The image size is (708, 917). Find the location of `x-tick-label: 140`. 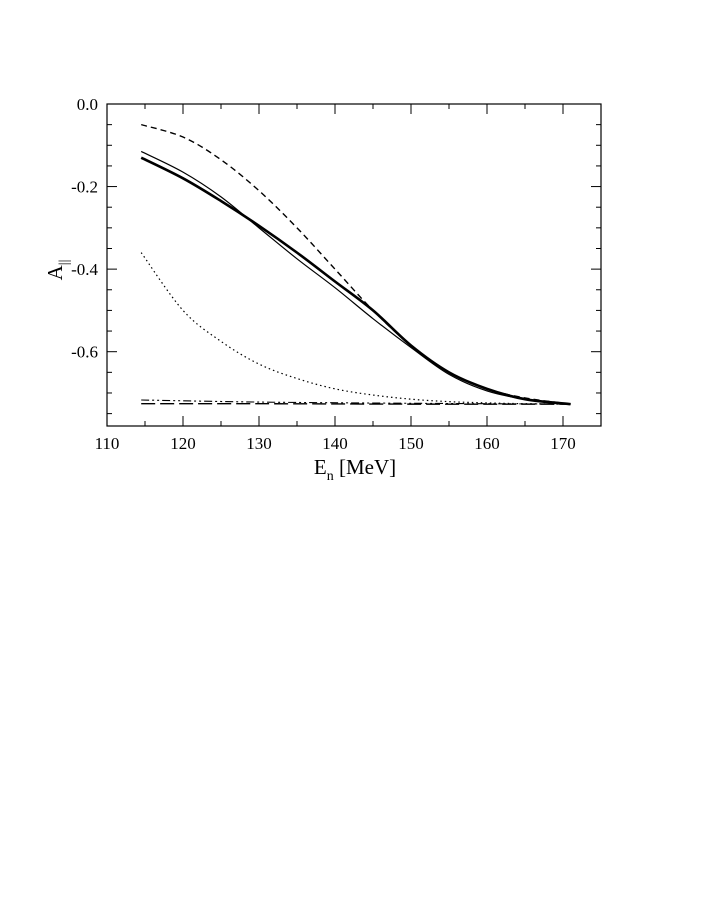

x-tick-label: 140 is located at coordinates (335, 443).